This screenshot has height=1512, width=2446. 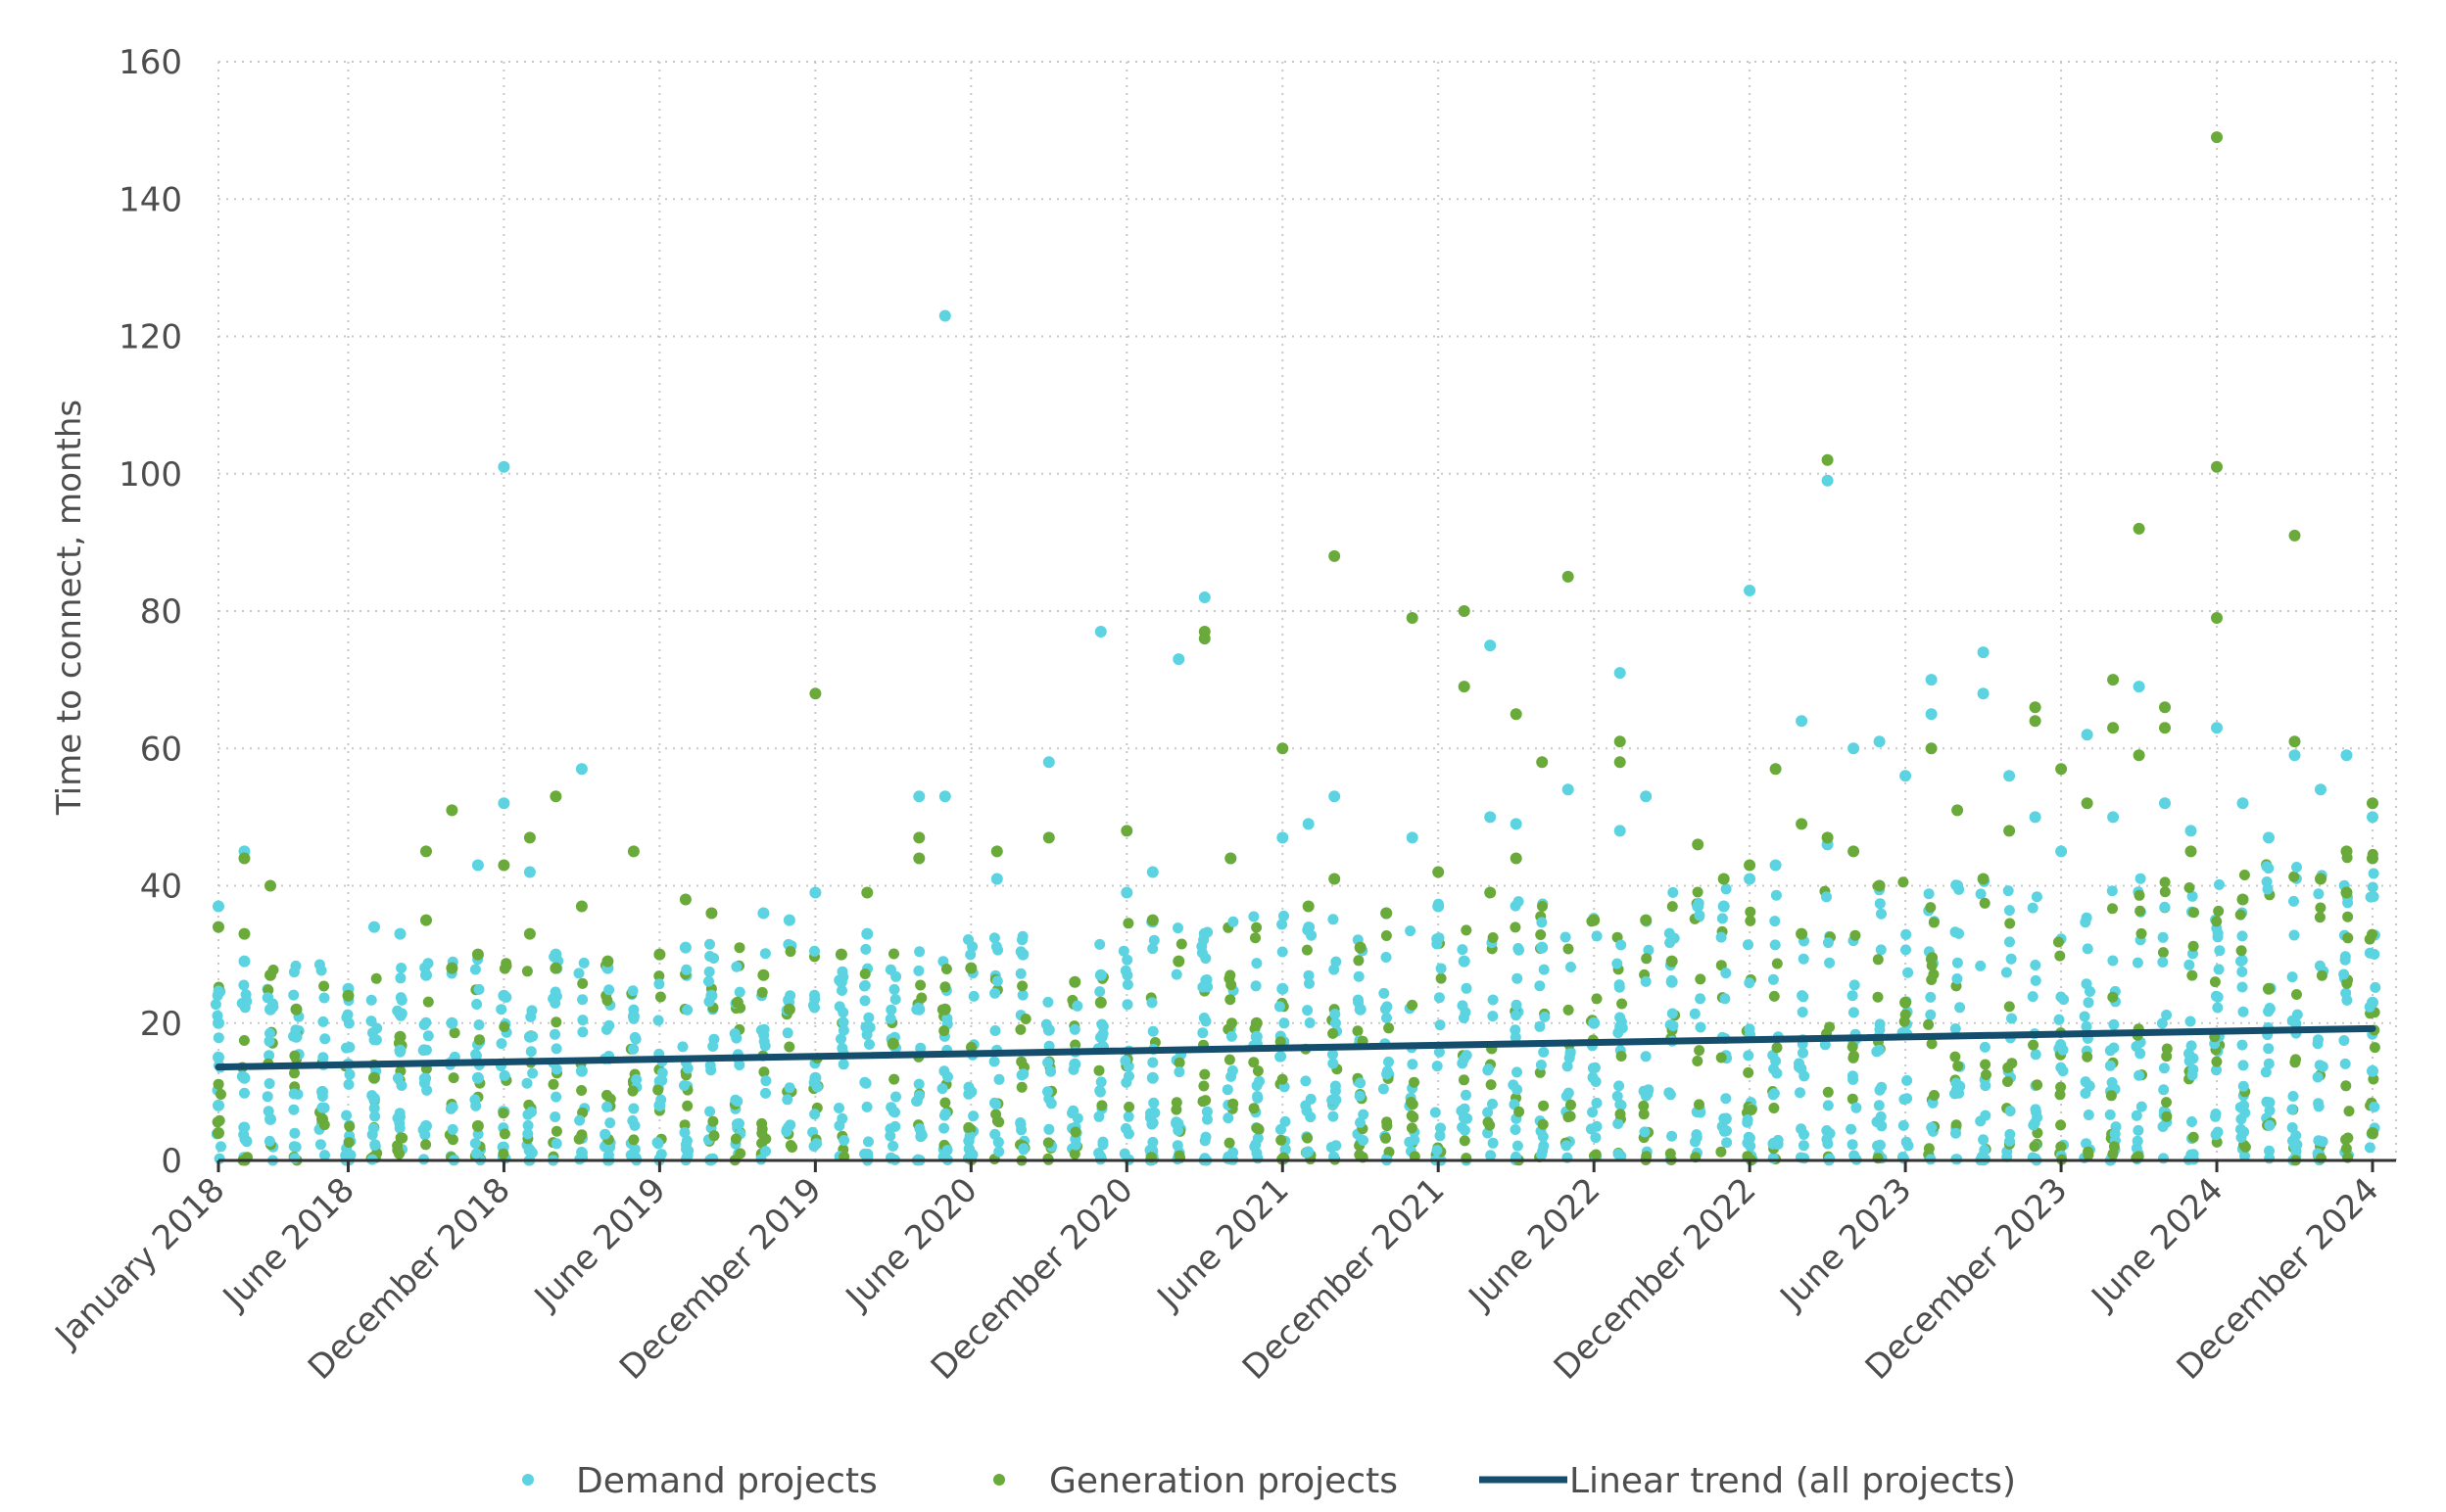 I want to click on legend-label-demand: Demand projects, so click(x=727, y=1481).